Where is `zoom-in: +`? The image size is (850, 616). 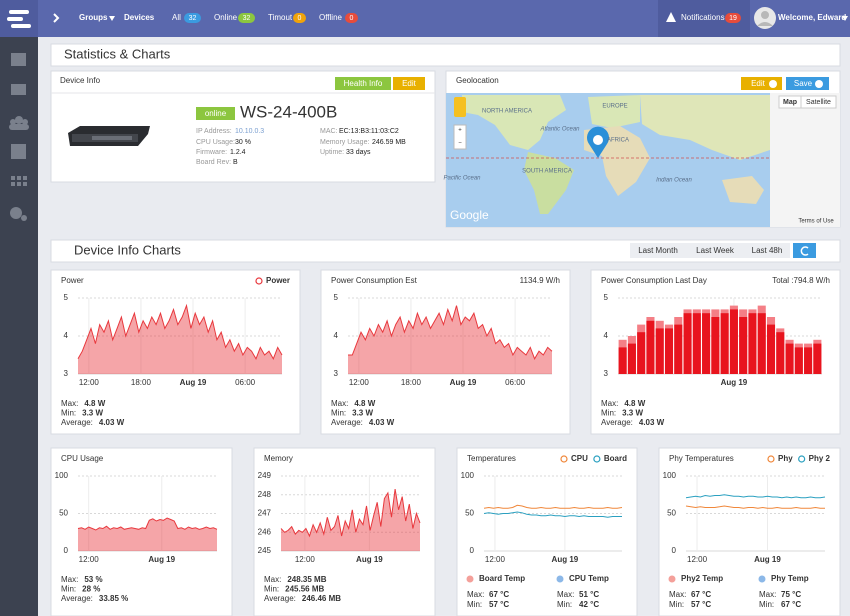
zoom-in: + is located at coordinates (460, 131).